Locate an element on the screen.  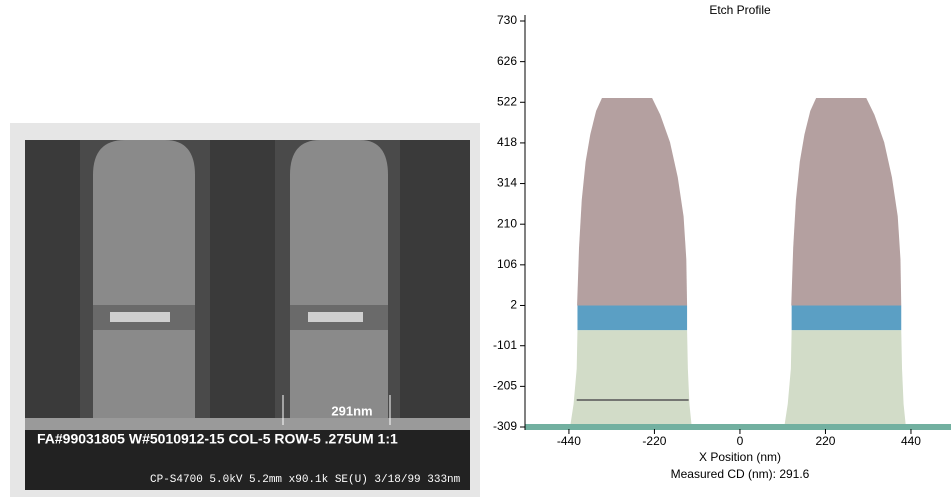
x-tick-label: 0 is located at coordinates (740, 441).